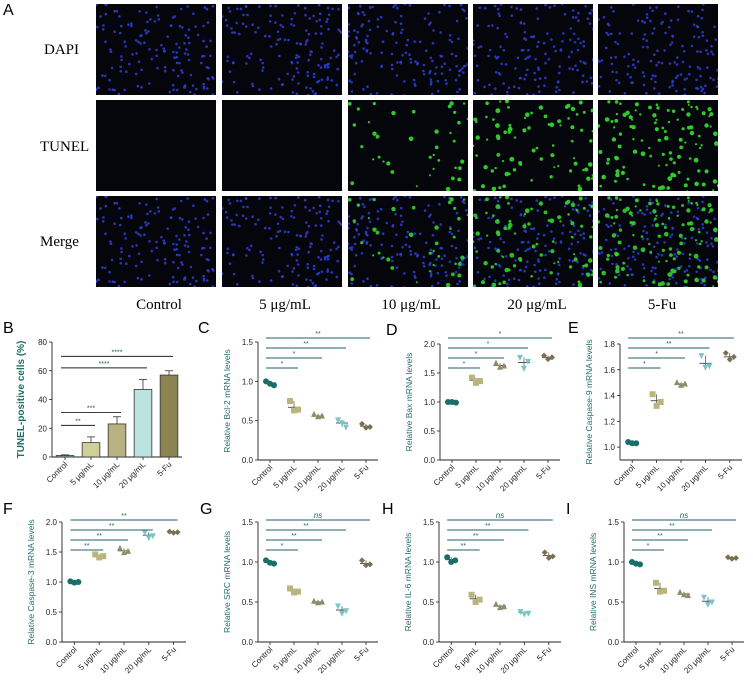  What do you see at coordinates (589, 401) in the screenshot?
I see `y-axis-label: Relative Caspase-9 mRNA levels` at bounding box center [589, 401].